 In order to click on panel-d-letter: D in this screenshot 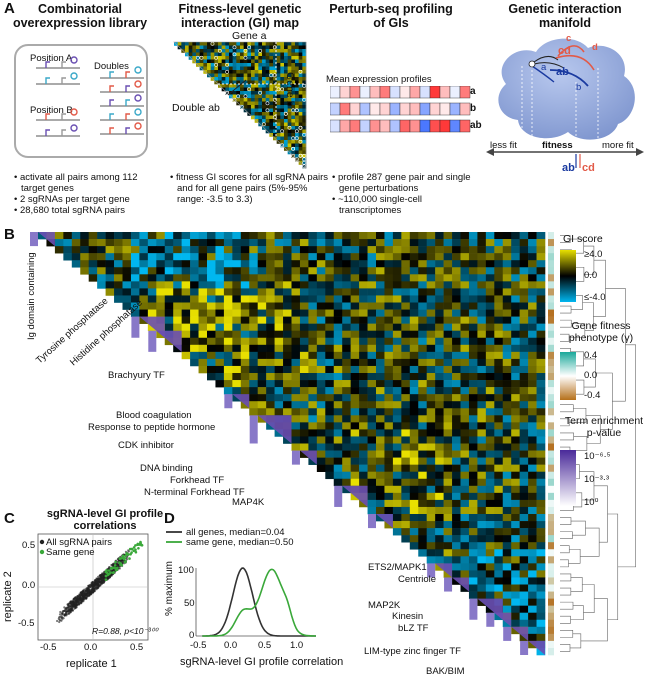, I will do `click(169, 518)`.